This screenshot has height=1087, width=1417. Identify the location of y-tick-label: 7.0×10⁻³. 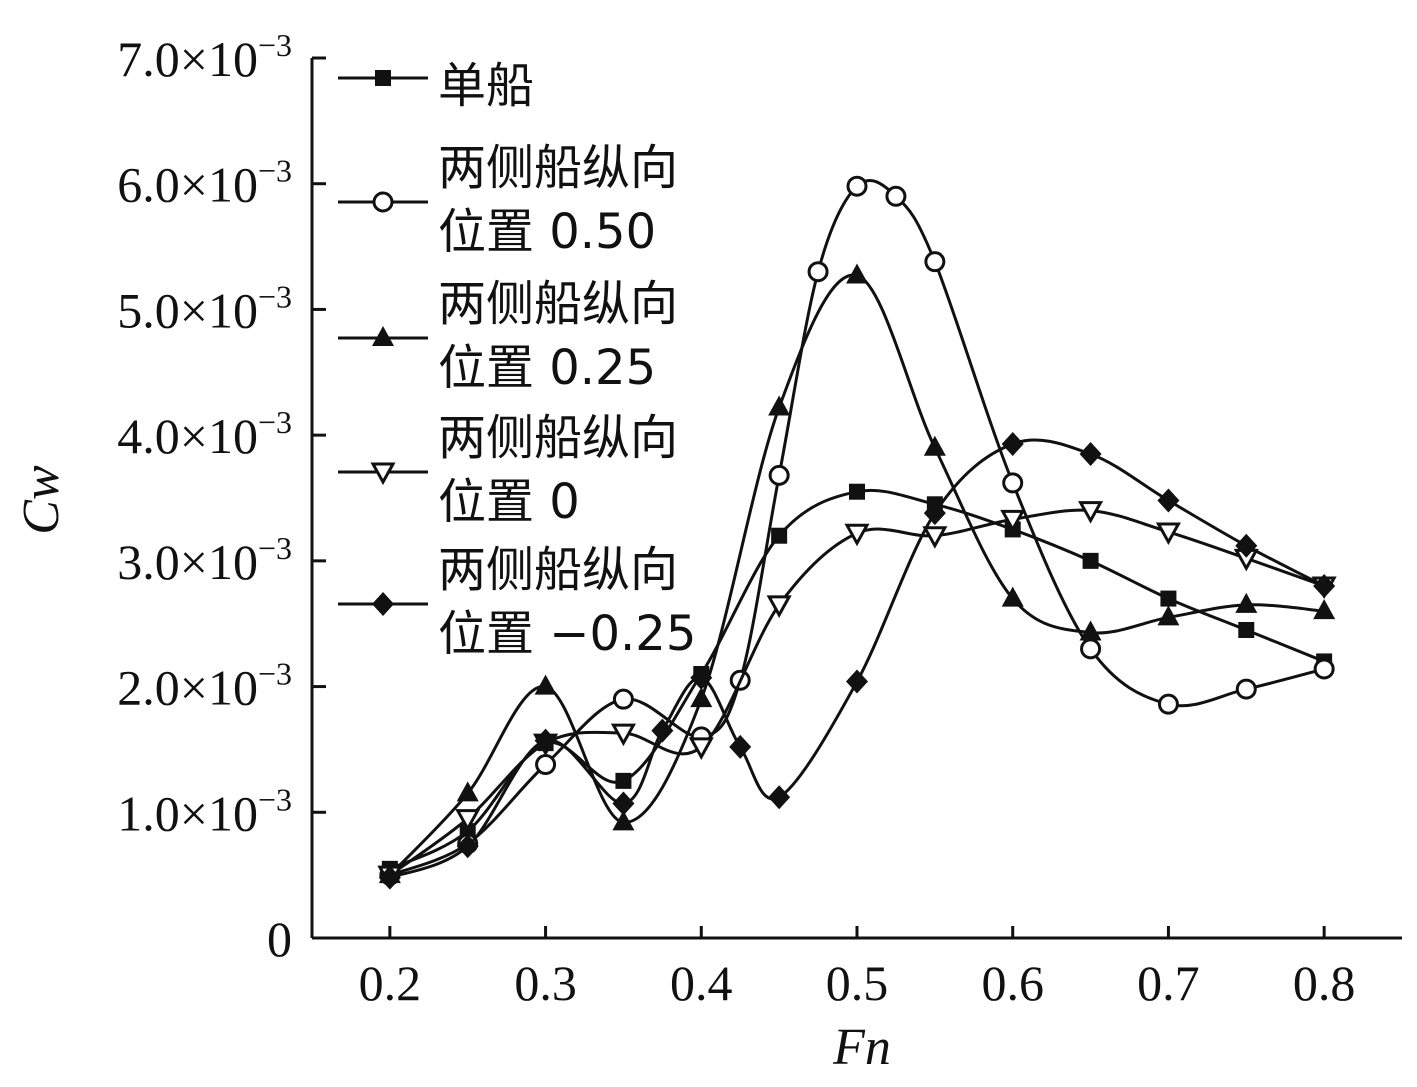
(204, 57).